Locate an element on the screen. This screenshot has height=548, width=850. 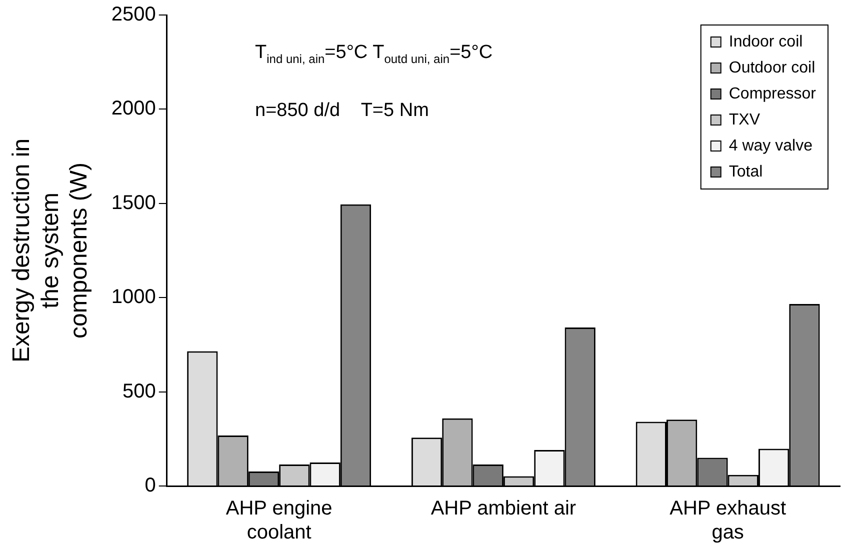
annotation: n=850 d/d T=5 Nm is located at coordinates (342, 111).